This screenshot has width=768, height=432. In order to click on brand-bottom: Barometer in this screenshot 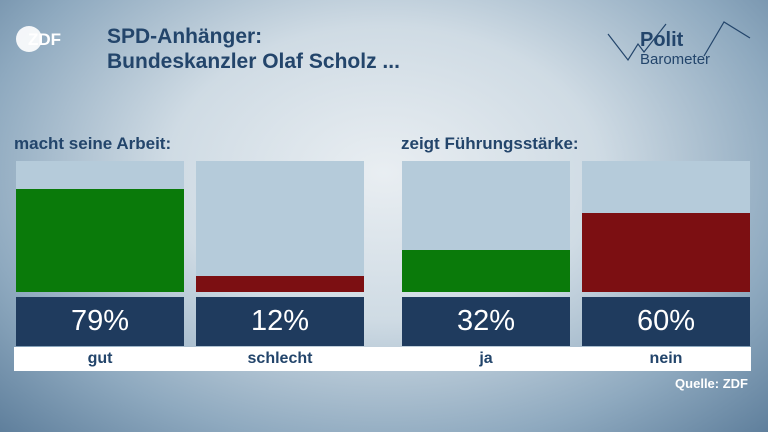, I will do `click(675, 59)`.